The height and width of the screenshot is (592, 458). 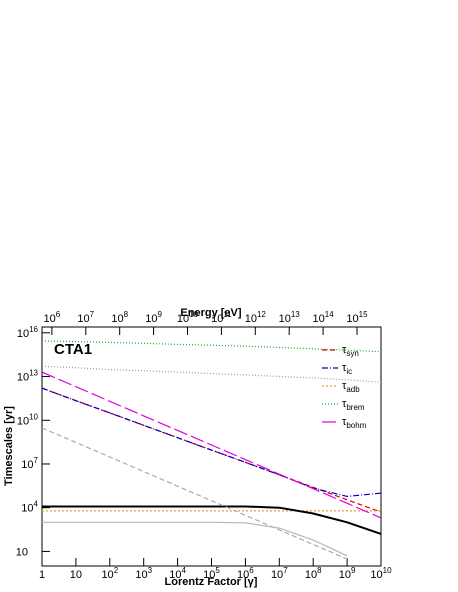 I want to click on x2-tick-label: 10⁷, so click(x=85, y=317).